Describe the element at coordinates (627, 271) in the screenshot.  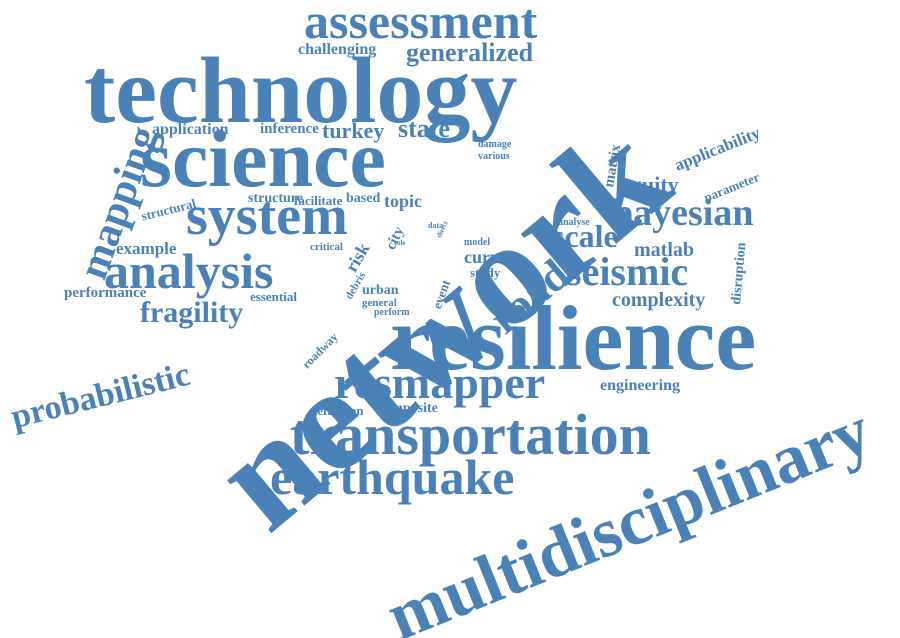
I see `word-seismic: seismic` at that location.